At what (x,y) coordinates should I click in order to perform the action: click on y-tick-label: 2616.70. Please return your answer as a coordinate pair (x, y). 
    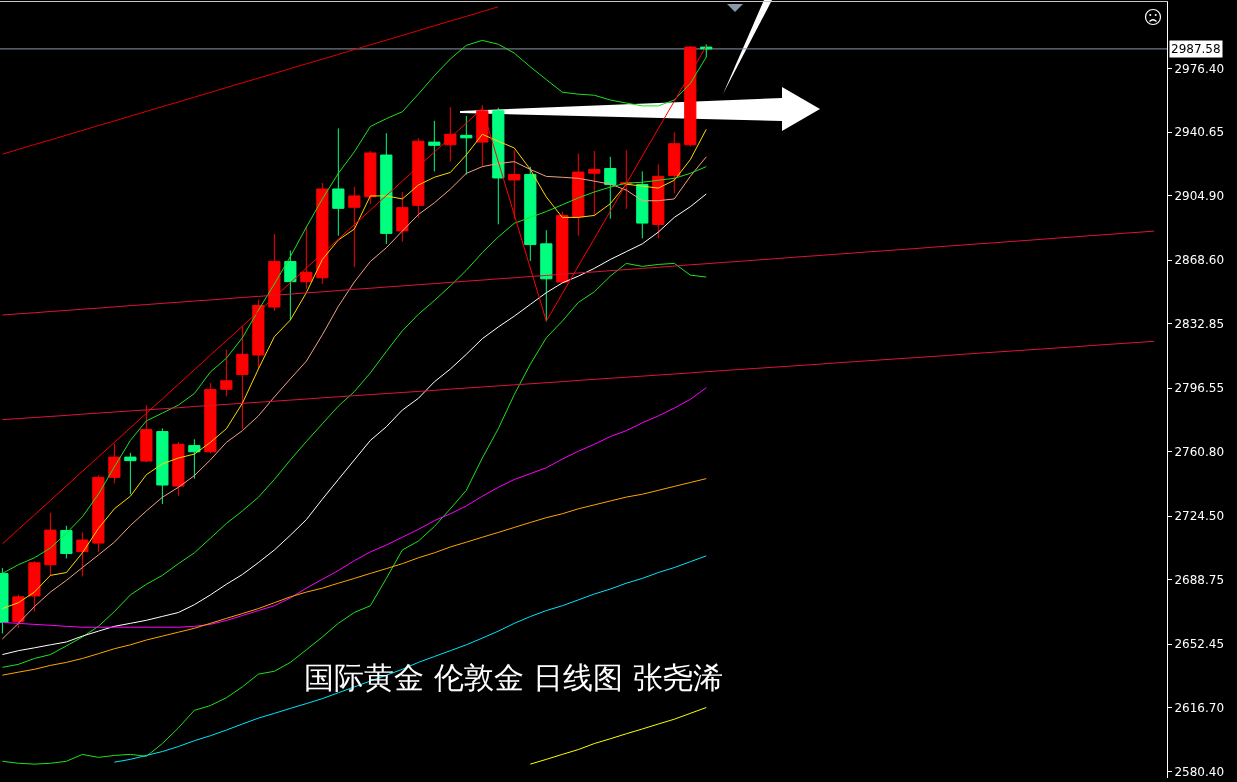
    Looking at the image, I should click on (1199, 707).